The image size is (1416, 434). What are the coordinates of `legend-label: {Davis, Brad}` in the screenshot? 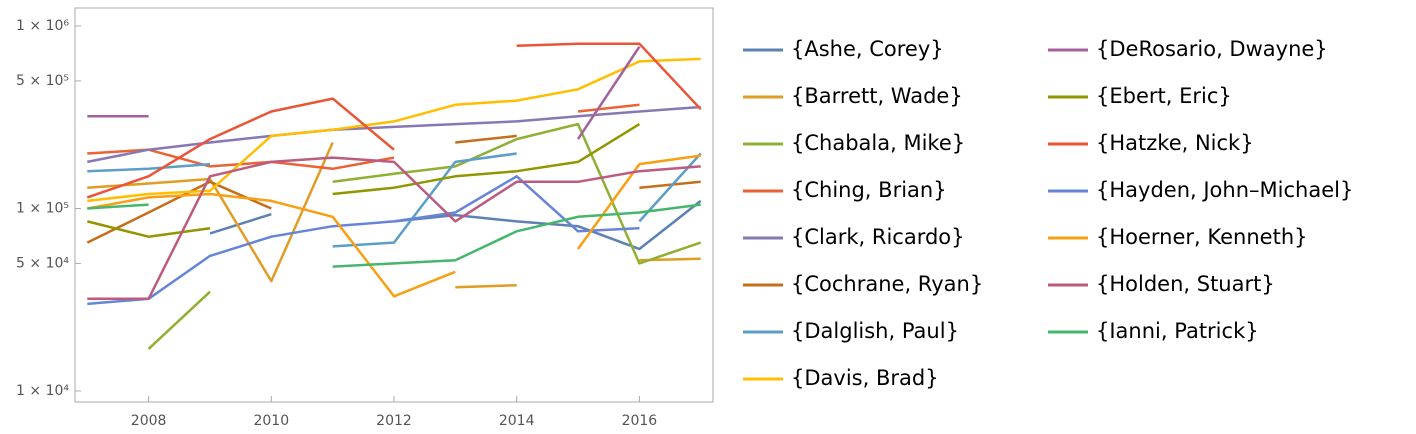 It's located at (865, 378).